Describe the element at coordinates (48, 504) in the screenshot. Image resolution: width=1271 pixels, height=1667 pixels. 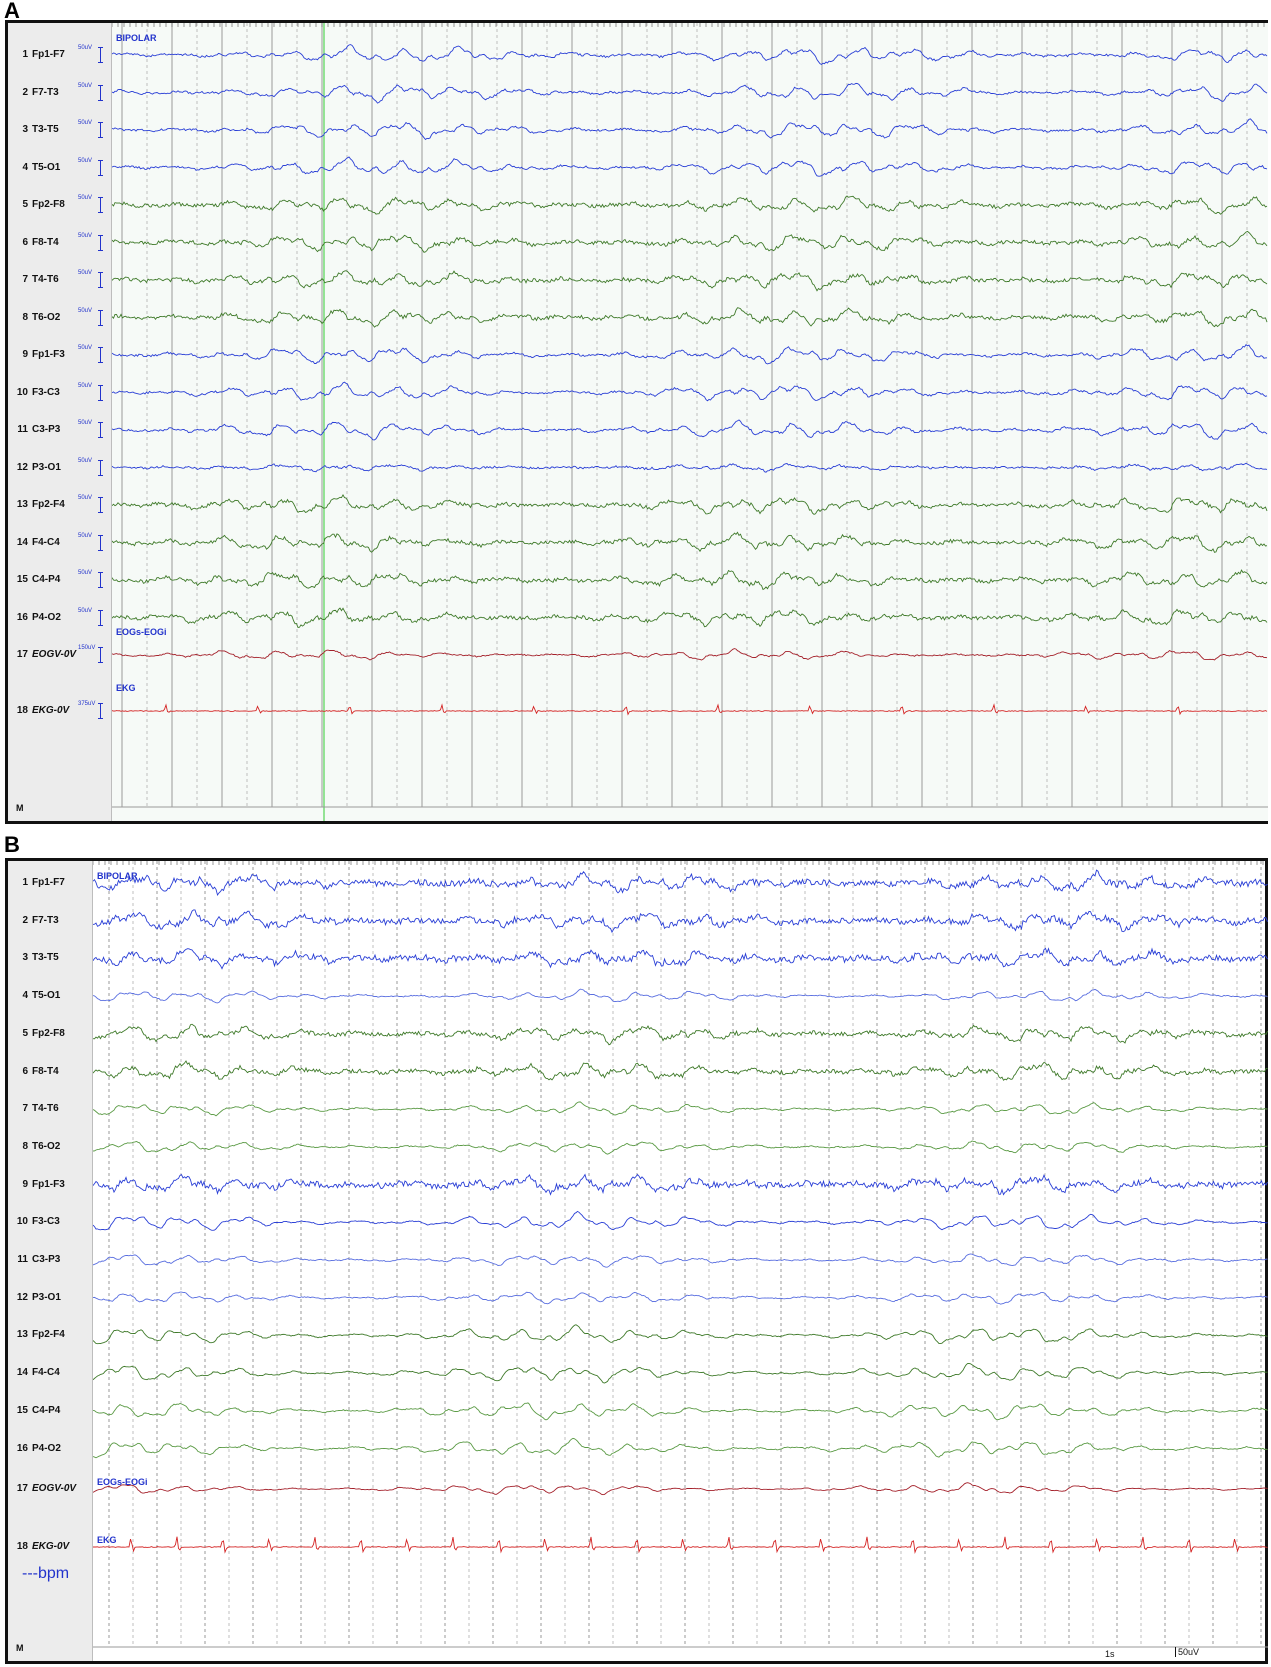
I see `channel-name: Fp2-F4` at that location.